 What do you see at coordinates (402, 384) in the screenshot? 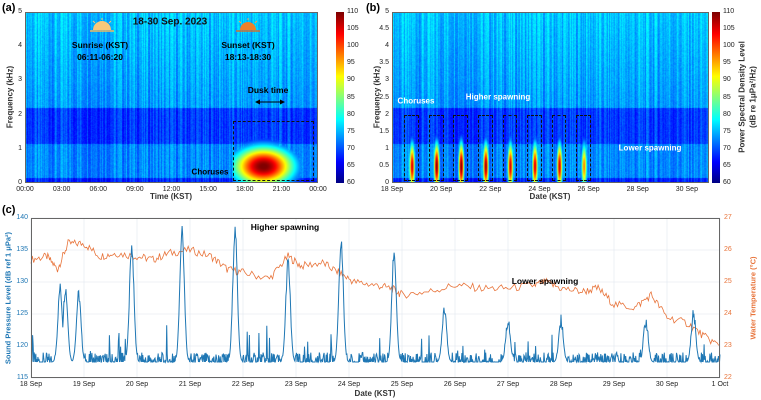
I see `c-xtick-label: 25 Sep` at bounding box center [402, 384].